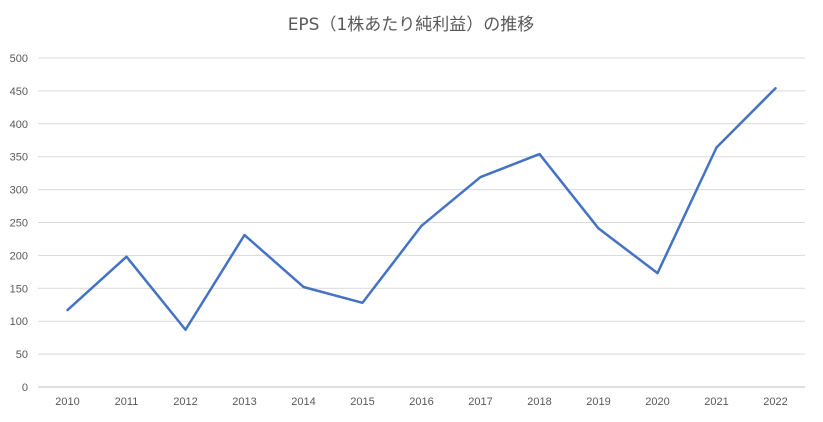 Image resolution: width=823 pixels, height=422 pixels. What do you see at coordinates (362, 402) in the screenshot?
I see `x-tick-label: 2015` at bounding box center [362, 402].